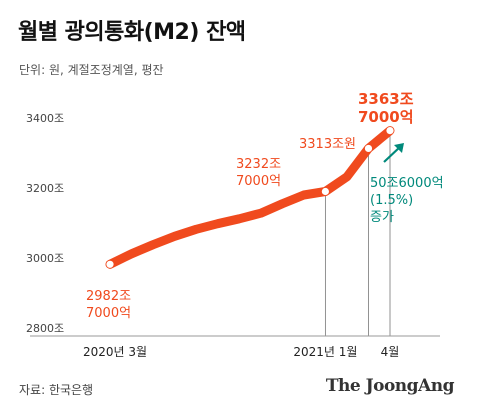  Describe the element at coordinates (386, 117) in the screenshot. I see `apr-value-label: 7000억` at that location.